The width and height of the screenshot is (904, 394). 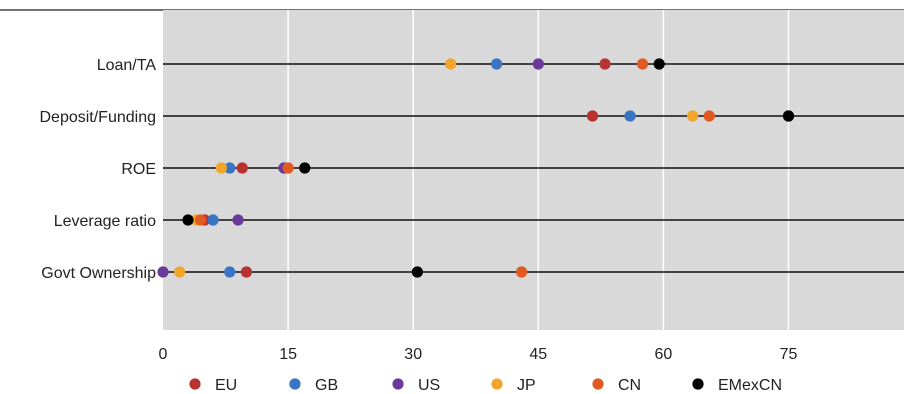 I want to click on legend-marker-jp, so click(x=497, y=384).